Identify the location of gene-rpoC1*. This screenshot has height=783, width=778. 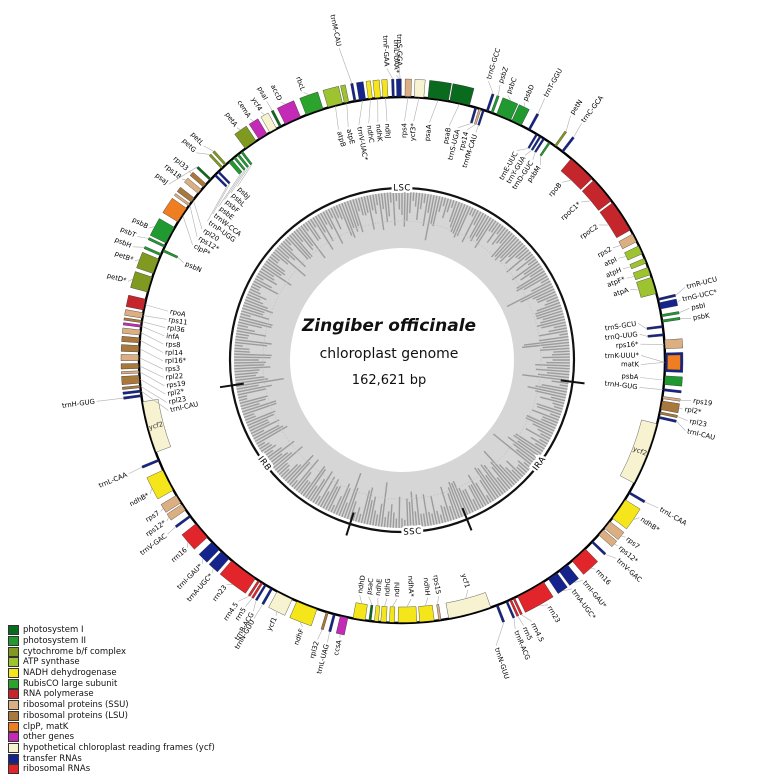
(596, 195).